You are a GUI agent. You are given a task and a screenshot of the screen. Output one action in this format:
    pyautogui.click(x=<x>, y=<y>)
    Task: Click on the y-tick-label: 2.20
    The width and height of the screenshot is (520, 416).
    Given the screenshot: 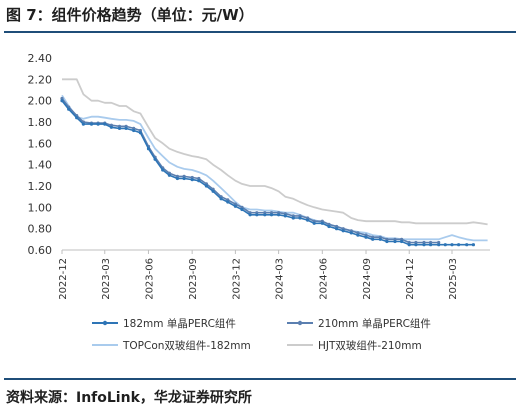 What is the action you would take?
    pyautogui.click(x=40, y=79)
    